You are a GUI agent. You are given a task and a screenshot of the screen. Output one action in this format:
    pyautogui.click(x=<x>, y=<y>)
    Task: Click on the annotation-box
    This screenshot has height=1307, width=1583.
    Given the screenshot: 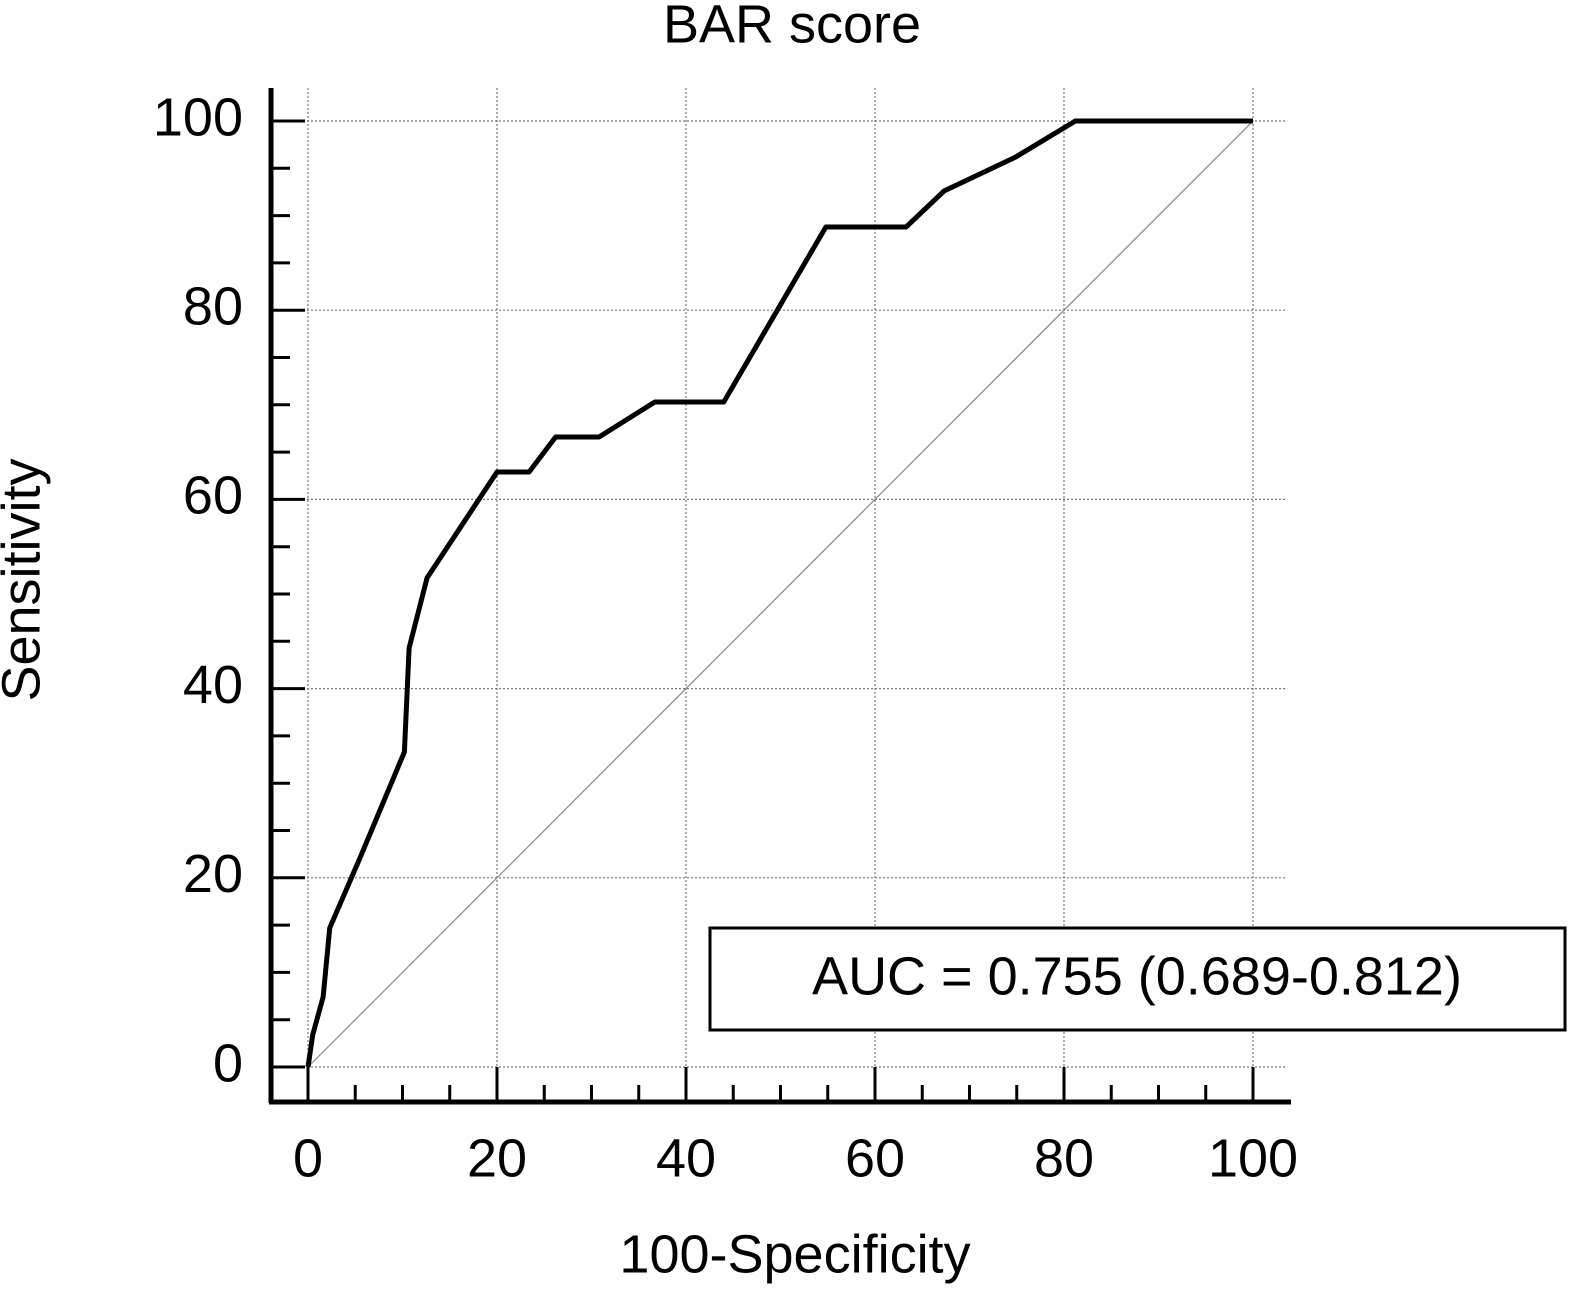 What is the action you would take?
    pyautogui.click(x=1137, y=979)
    